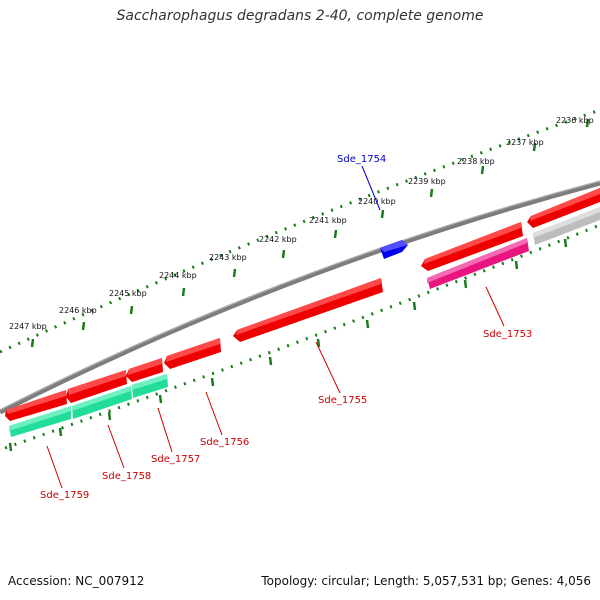 Image resolution: width=600 pixels, height=600 pixels. Describe the element at coordinates (28, 326) in the screenshot. I see `tick-label: 2247 kbp` at that location.